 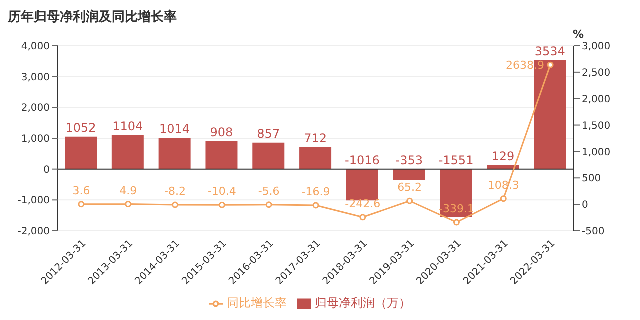 What do you see at coordinates (35, 47) in the screenshot?
I see `y-tick-label: 4,000` at bounding box center [35, 47].